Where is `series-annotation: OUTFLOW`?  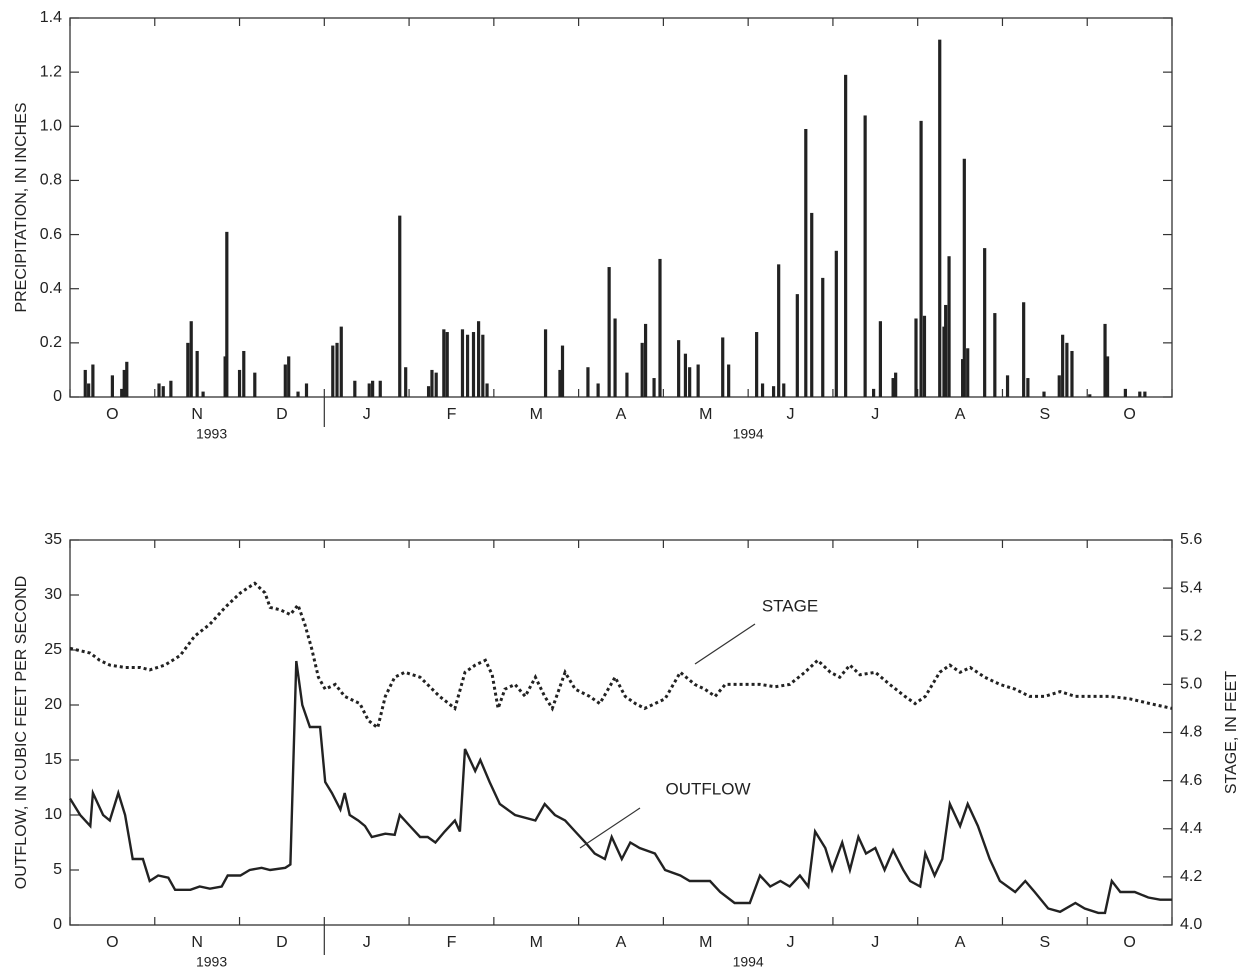 series-annotation: OUTFLOW is located at coordinates (708, 788).